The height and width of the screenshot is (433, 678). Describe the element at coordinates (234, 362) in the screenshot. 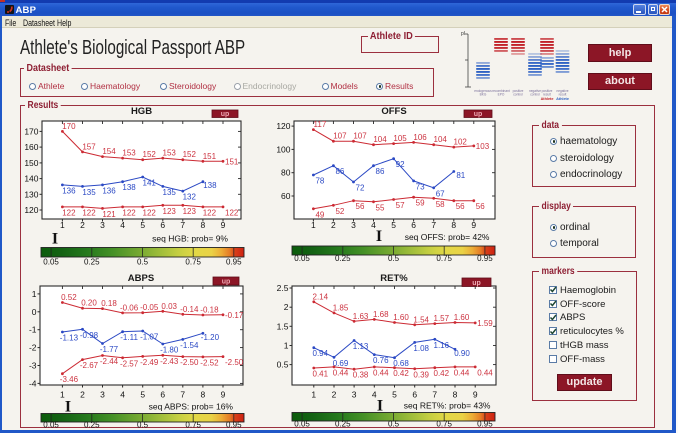

I see `svg-text: -2.50` at that location.